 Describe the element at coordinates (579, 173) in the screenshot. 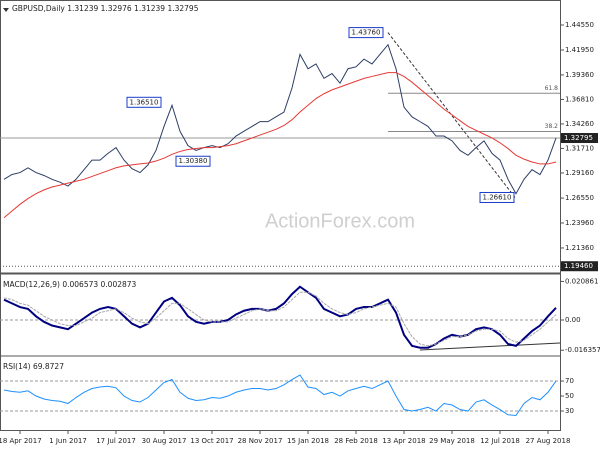

I see `y-tick-label: 1.29160` at that location.